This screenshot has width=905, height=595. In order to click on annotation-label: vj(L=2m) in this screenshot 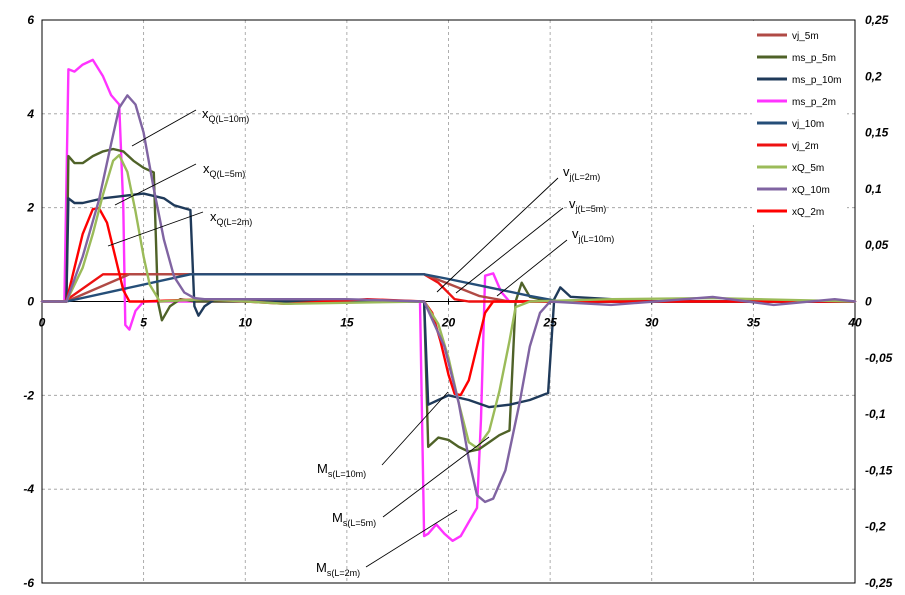, I will do `click(581, 173)`.